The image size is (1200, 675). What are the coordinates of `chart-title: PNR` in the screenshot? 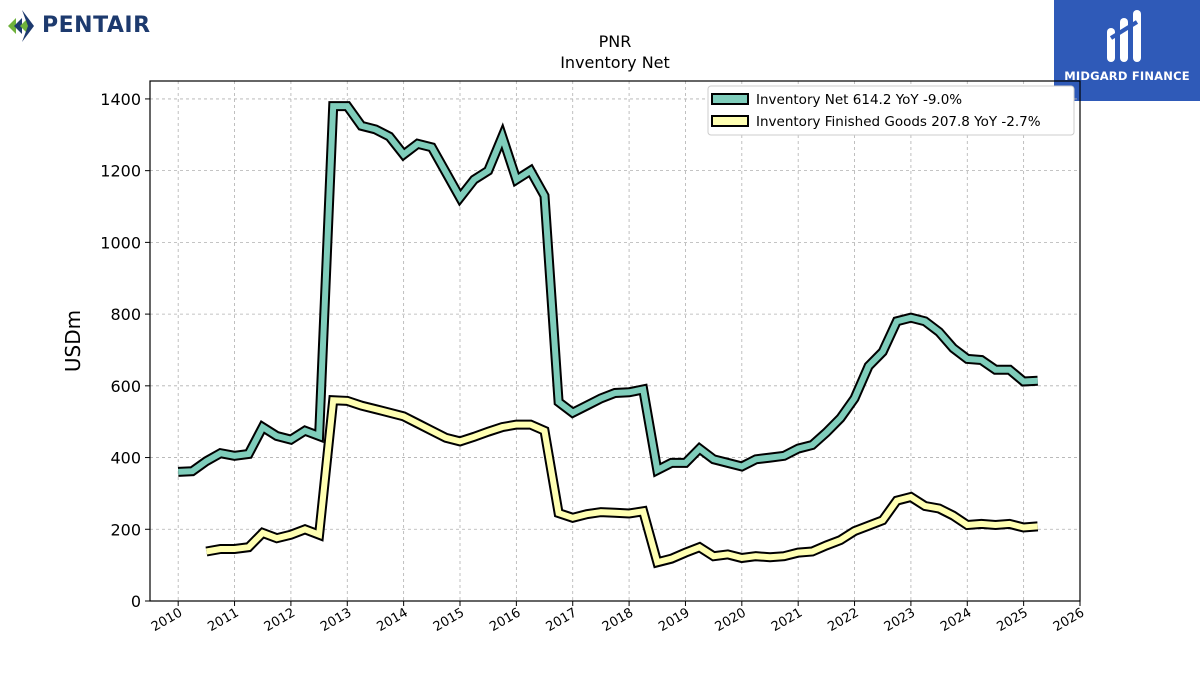 It's located at (615, 41).